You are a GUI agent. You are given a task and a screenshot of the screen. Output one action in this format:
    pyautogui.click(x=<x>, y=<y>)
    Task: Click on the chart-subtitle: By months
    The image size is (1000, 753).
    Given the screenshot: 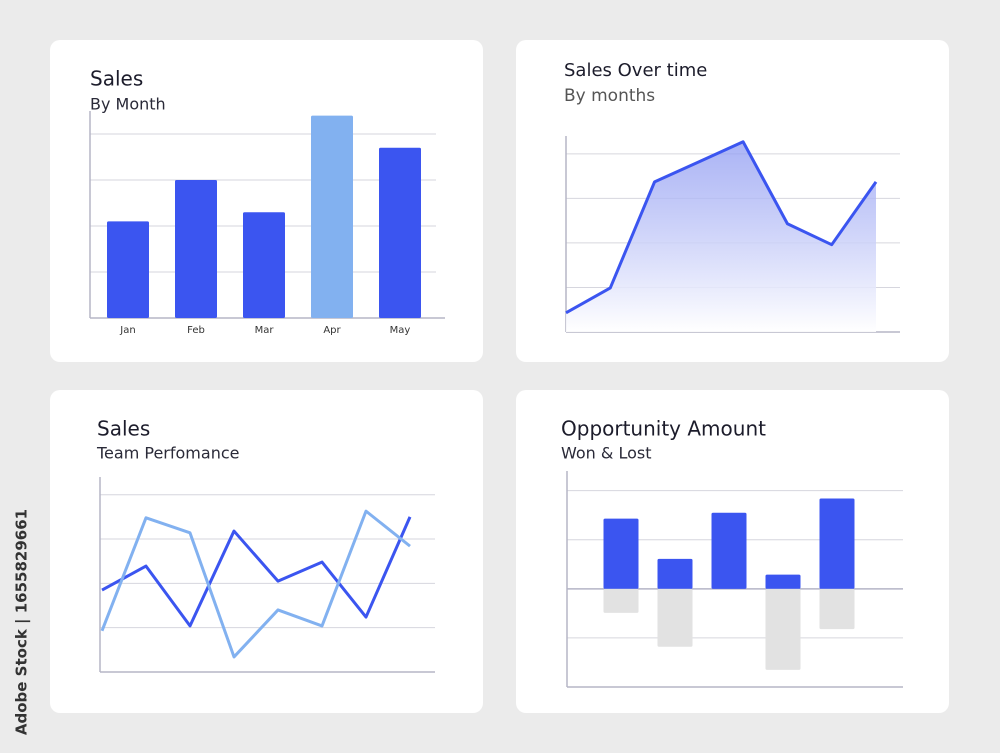 What is the action you would take?
    pyautogui.click(x=609, y=96)
    